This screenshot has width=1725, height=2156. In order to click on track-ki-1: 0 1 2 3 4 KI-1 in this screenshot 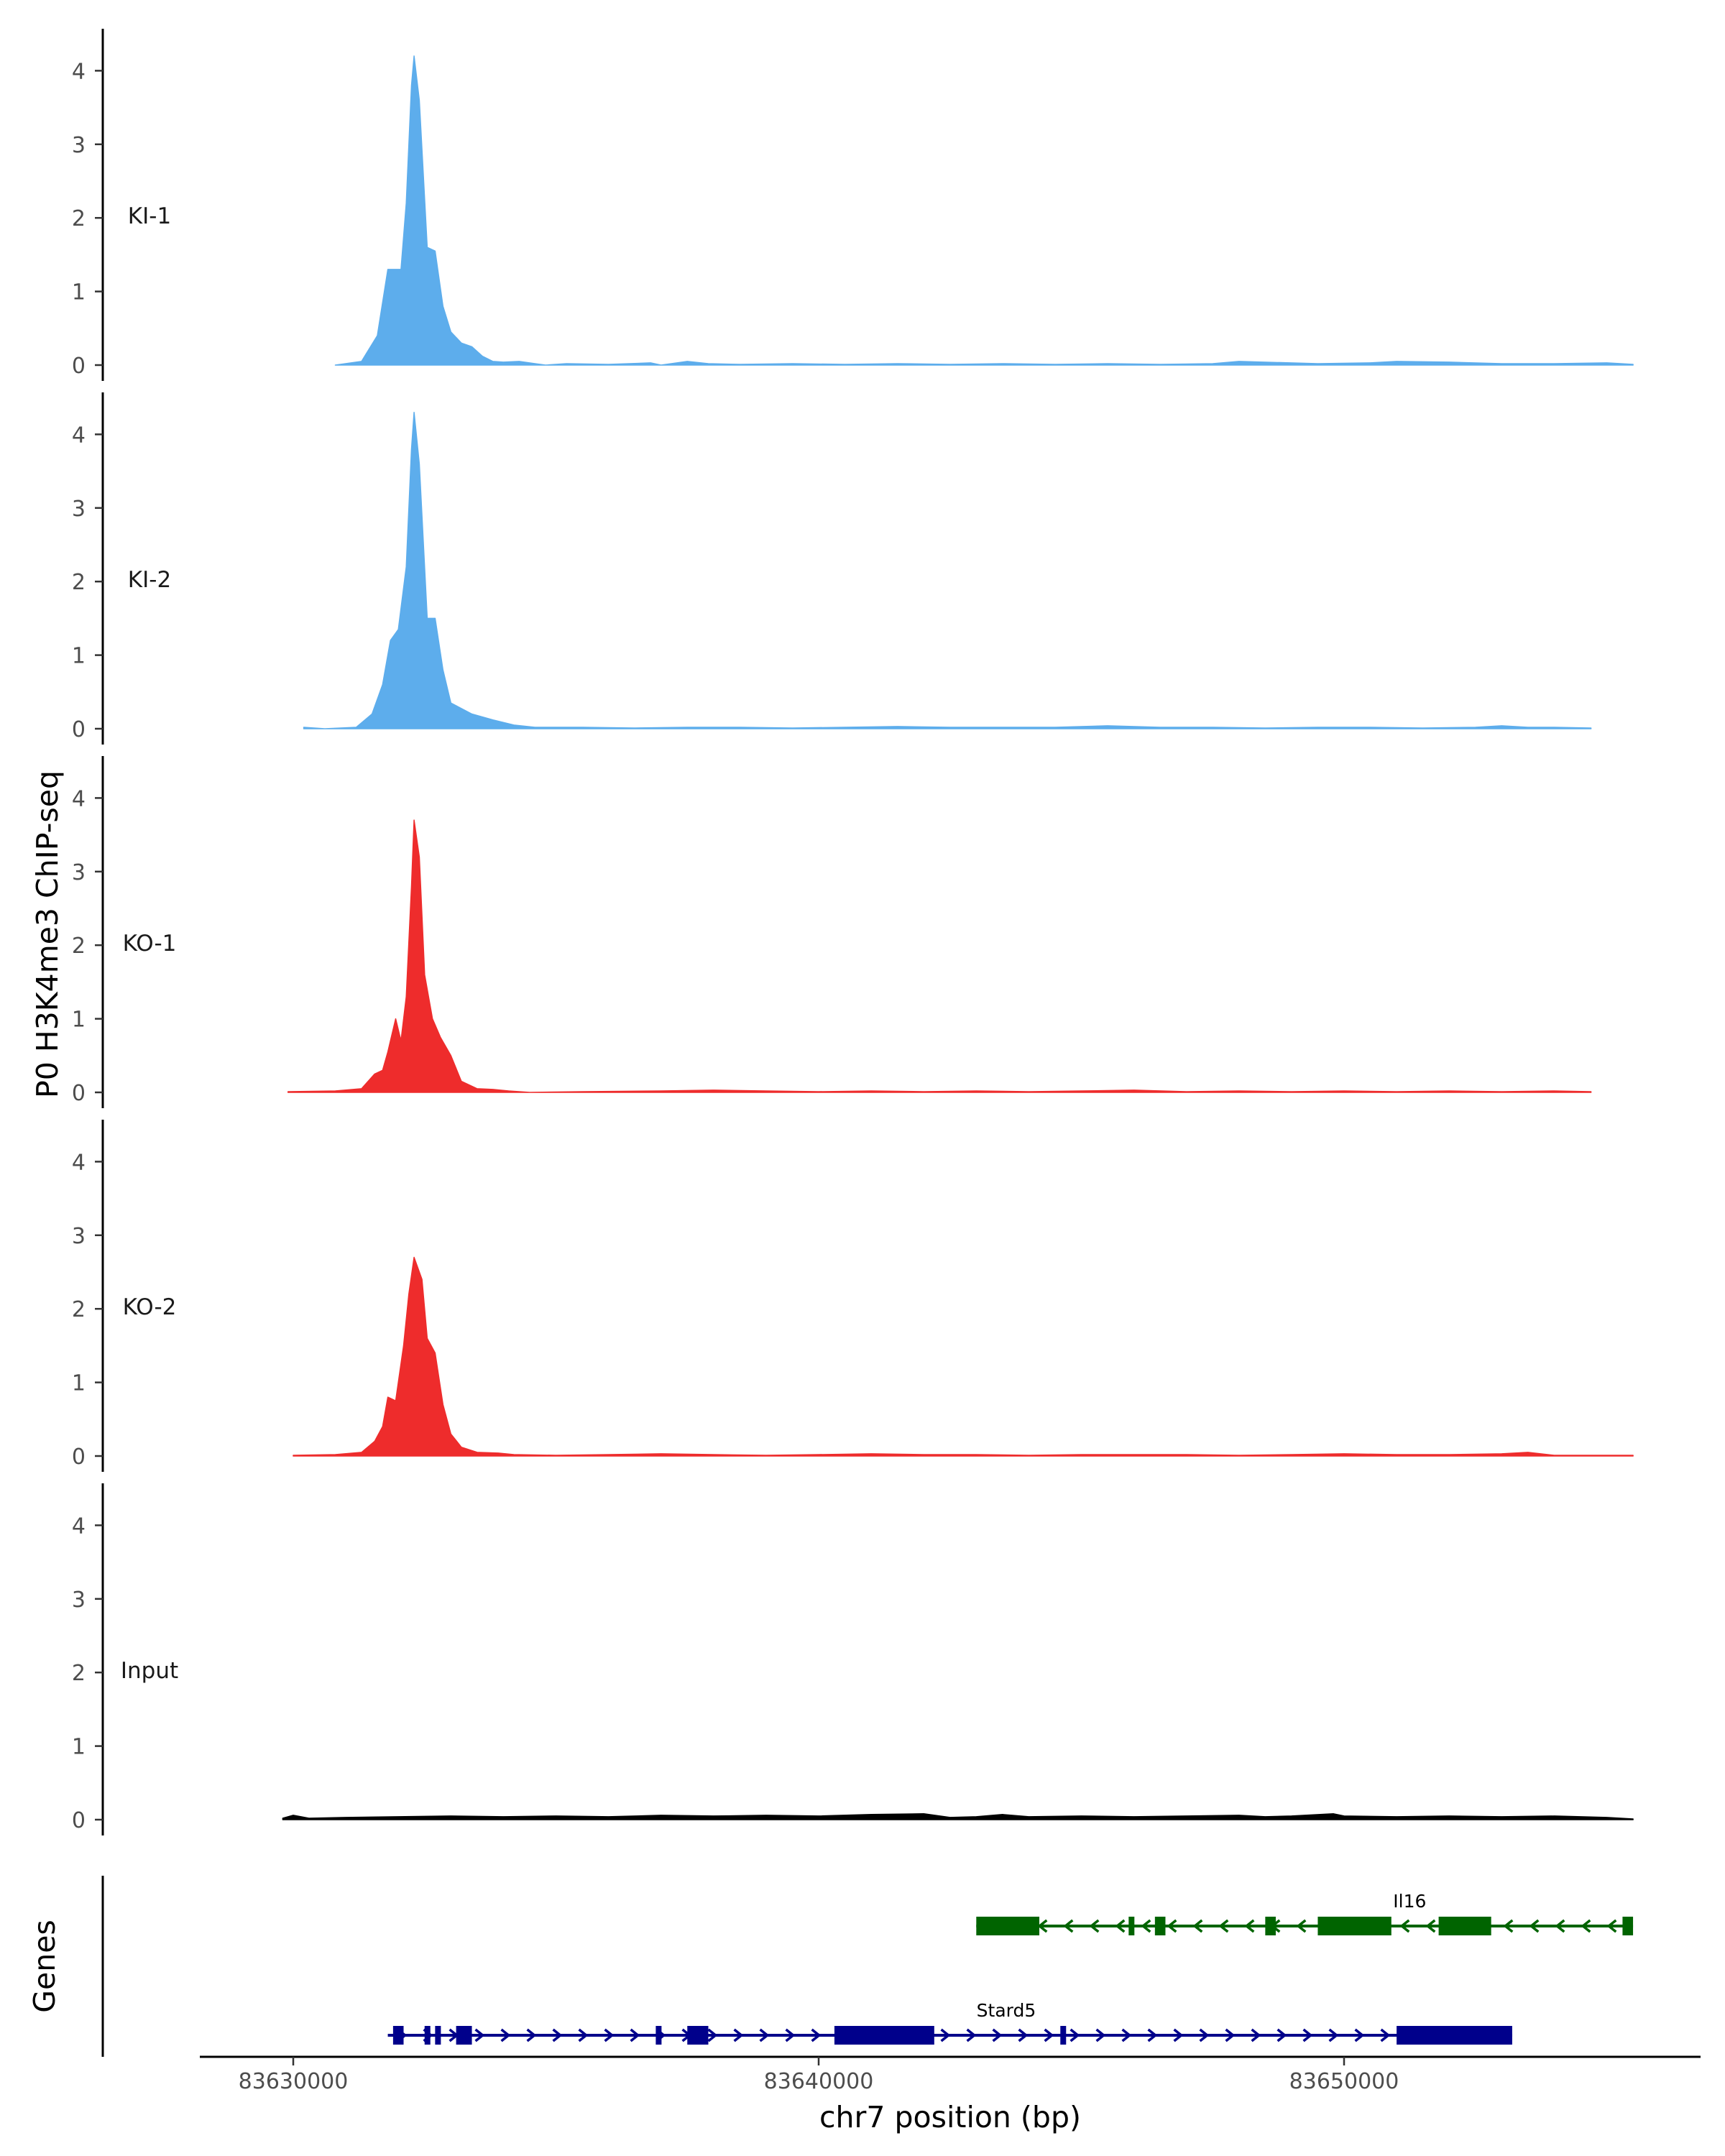, I will do `click(853, 205)`.